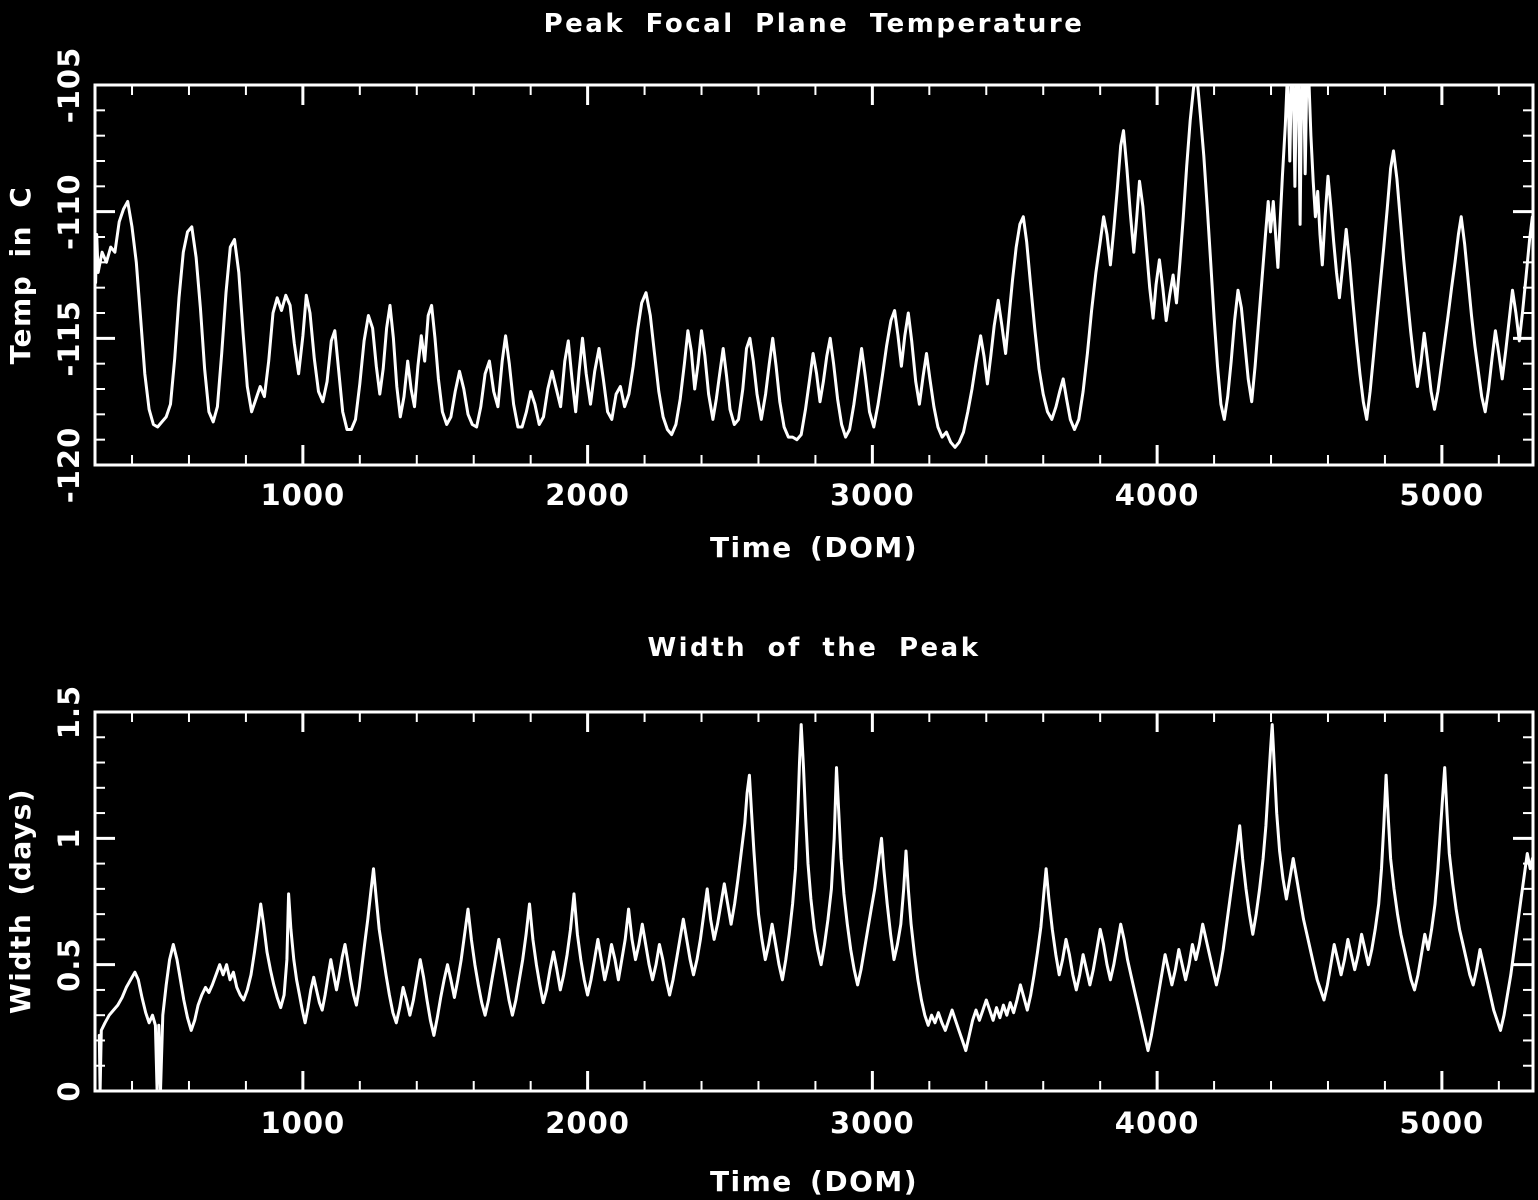 The height and width of the screenshot is (1200, 1538). What do you see at coordinates (69, 465) in the screenshot?
I see `y-tick-label: -120` at bounding box center [69, 465].